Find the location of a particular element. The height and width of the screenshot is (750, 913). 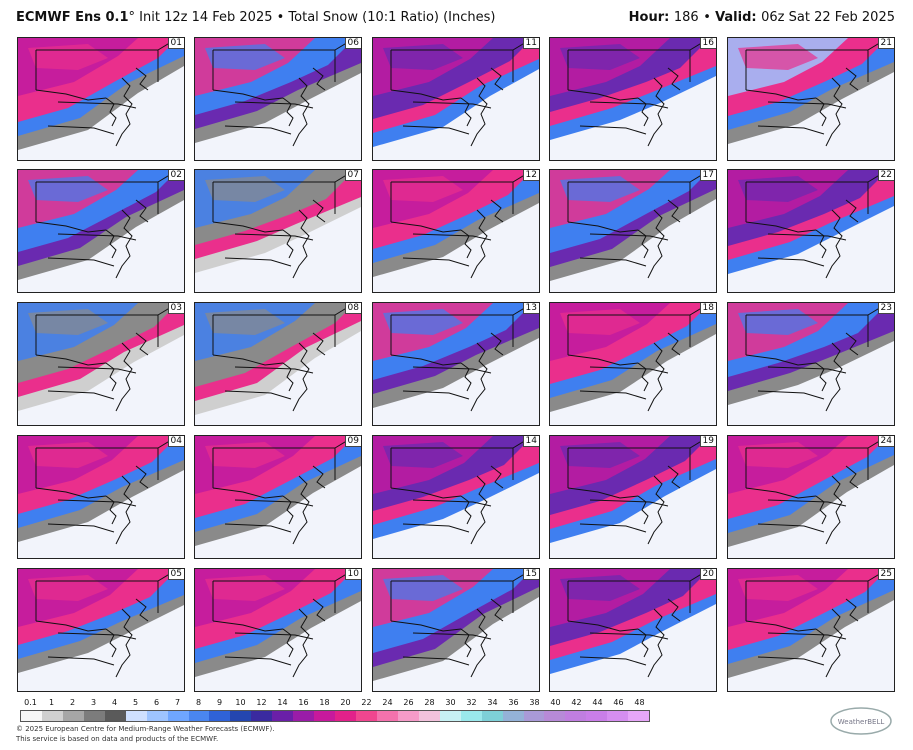

colorbar-tick-label: 6 is located at coordinates (156, 702).